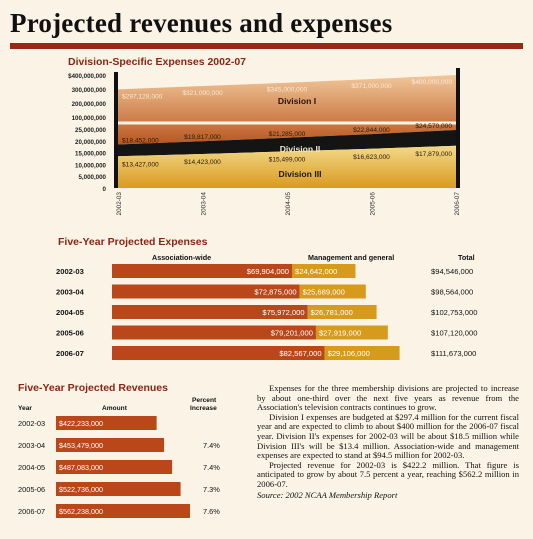 The height and width of the screenshot is (539, 533). Describe the element at coordinates (133, 242) in the screenshot. I see `expenses-chart-title: Five-Year Projected Expenses` at that location.